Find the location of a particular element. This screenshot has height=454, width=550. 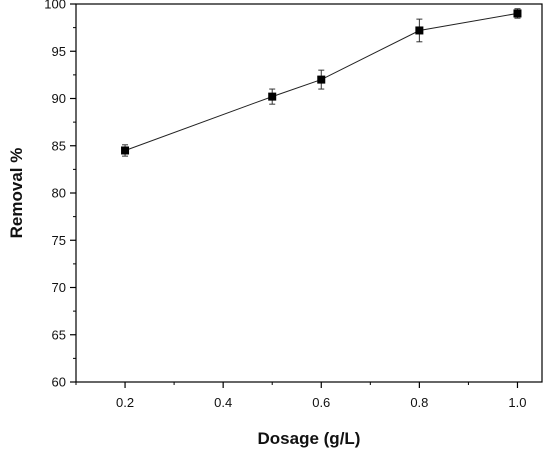

x-tick-label: 0.6 is located at coordinates (321, 402).